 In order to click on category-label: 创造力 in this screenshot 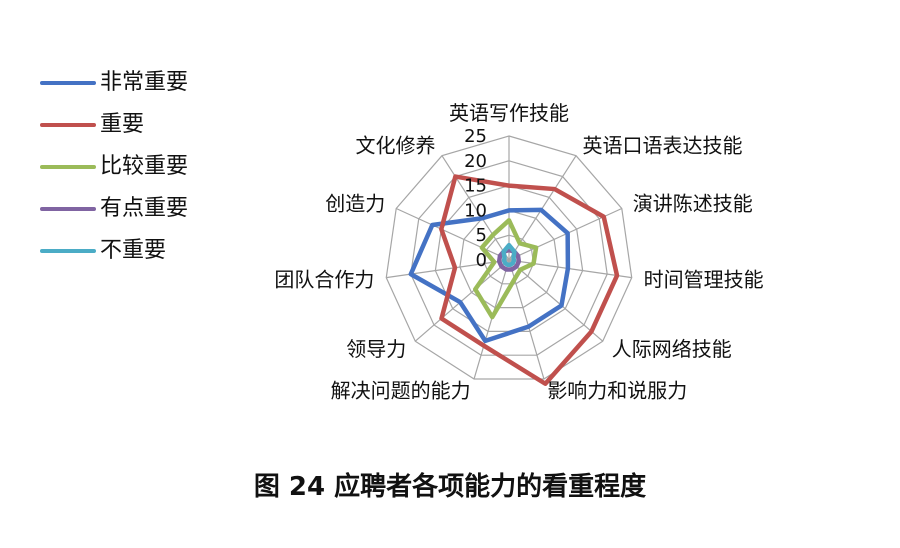, I will do `click(355, 204)`.